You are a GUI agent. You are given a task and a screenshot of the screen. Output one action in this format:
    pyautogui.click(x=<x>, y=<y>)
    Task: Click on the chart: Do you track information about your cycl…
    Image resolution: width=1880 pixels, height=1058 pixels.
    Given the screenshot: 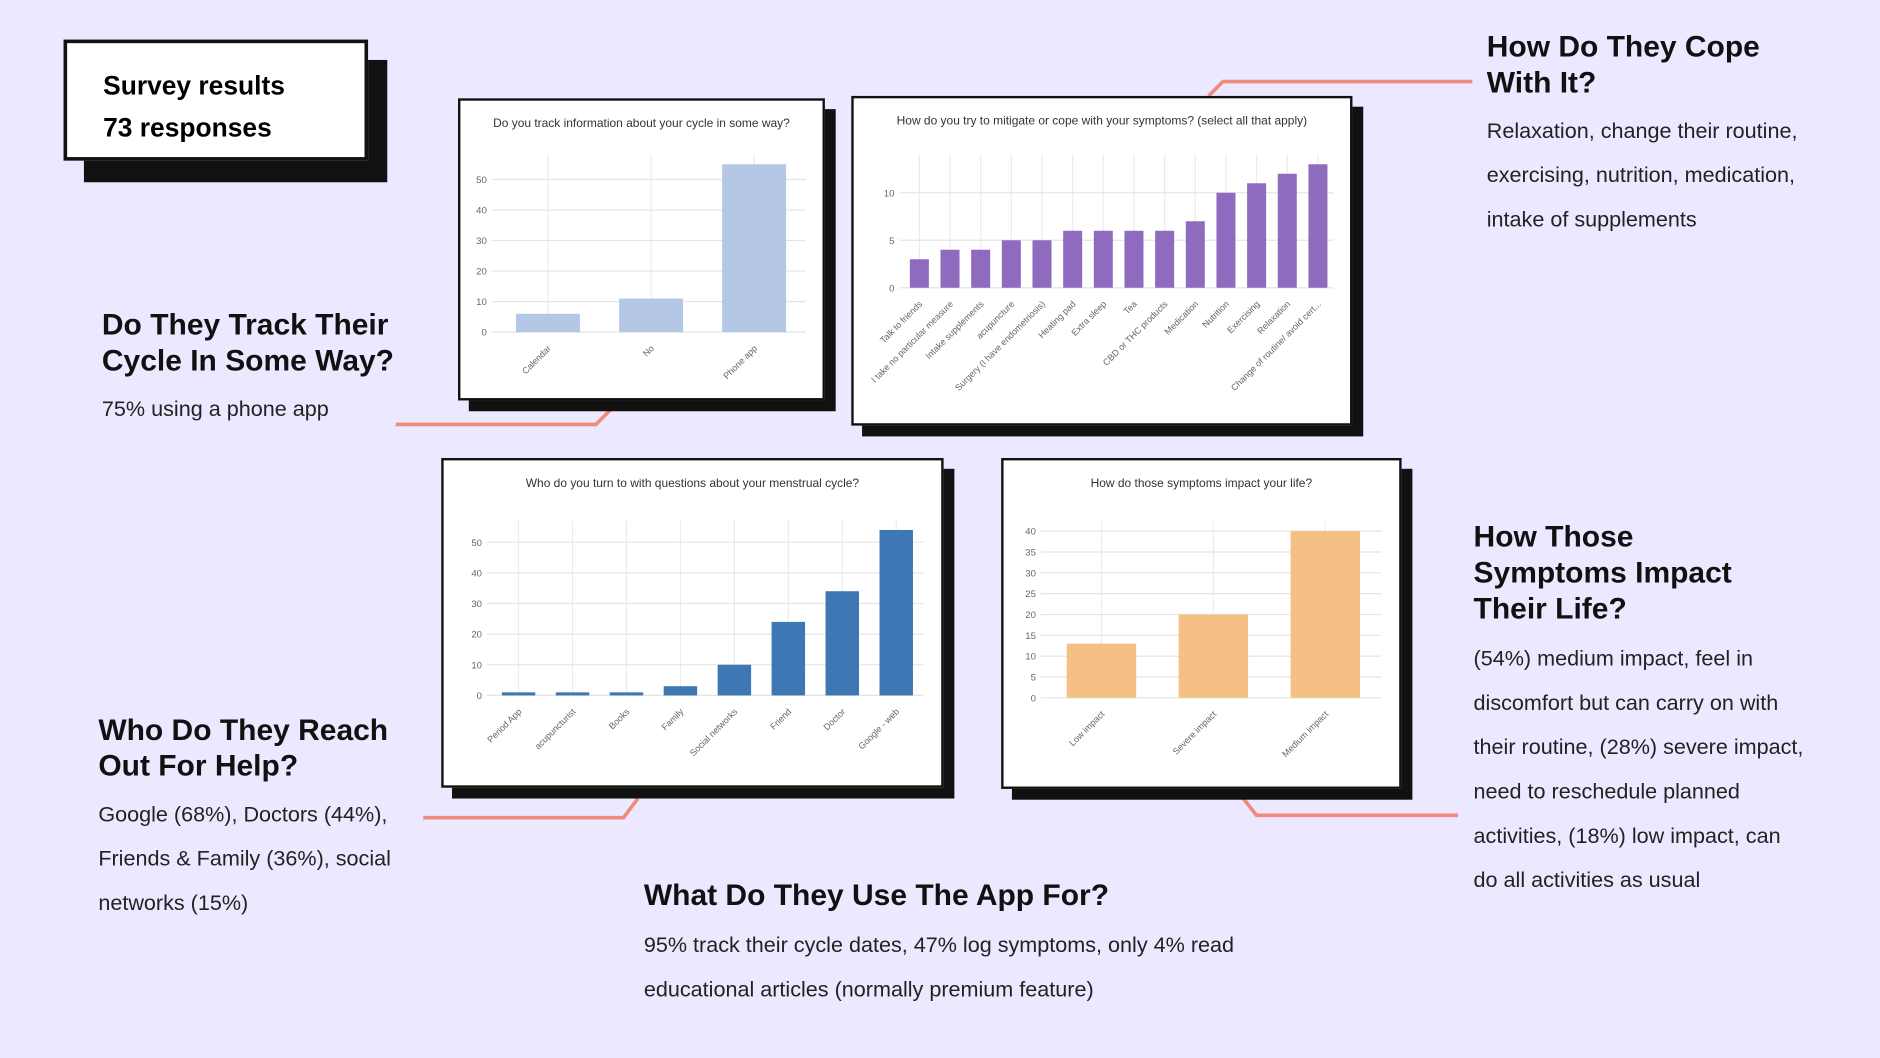 What is the action you would take?
    pyautogui.click(x=641, y=248)
    